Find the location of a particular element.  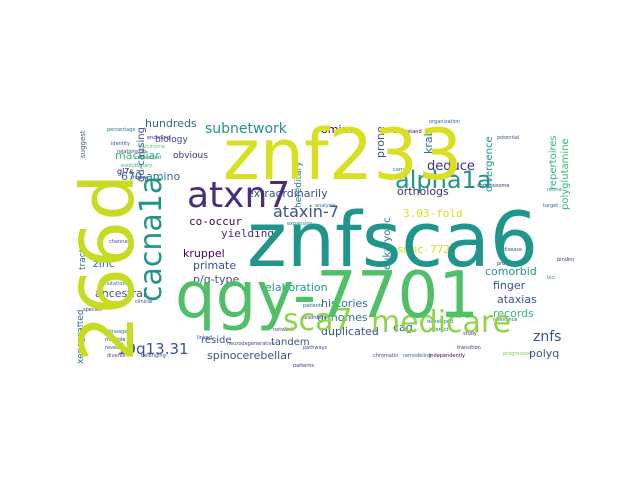

cloud-word: primate is located at coordinates (215, 265).